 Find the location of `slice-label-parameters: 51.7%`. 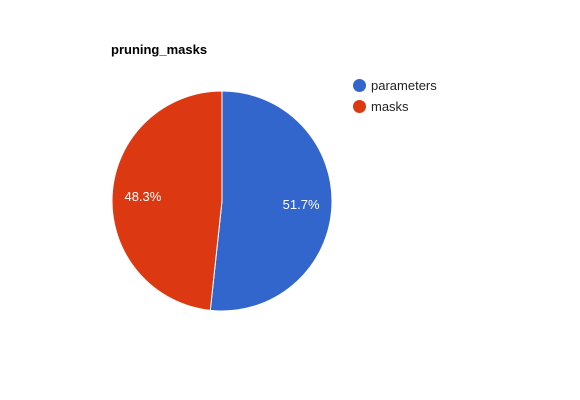

slice-label-parameters: 51.7% is located at coordinates (301, 204).